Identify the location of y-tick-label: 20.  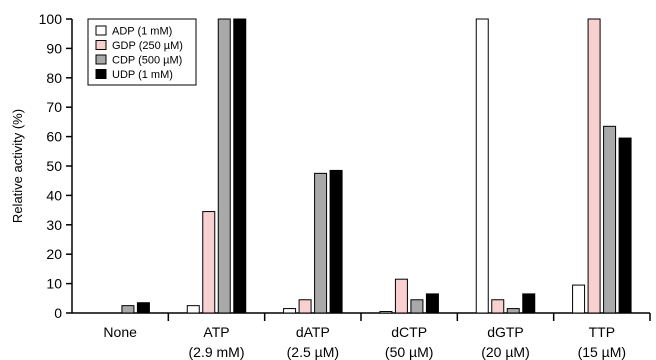
(54, 254).